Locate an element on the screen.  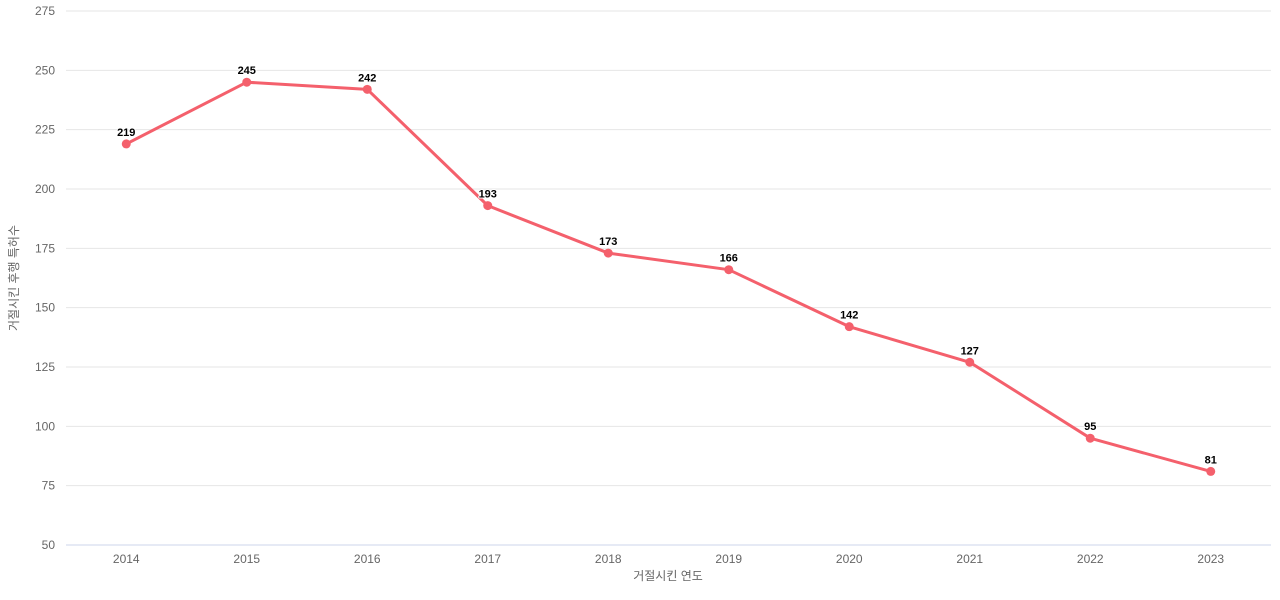
y-tick-label: 225 is located at coordinates (45, 130).